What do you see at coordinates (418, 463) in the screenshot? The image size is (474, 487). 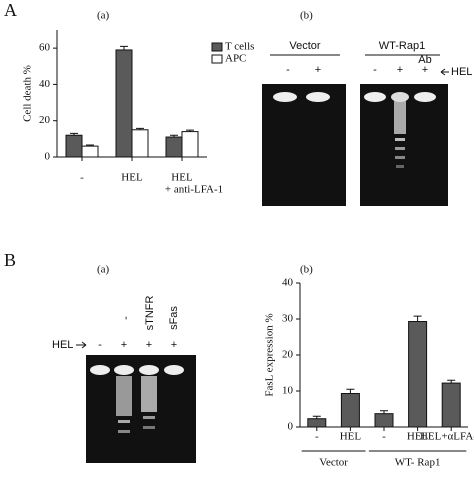 I see `group-label: WT- Rap1` at bounding box center [418, 463].